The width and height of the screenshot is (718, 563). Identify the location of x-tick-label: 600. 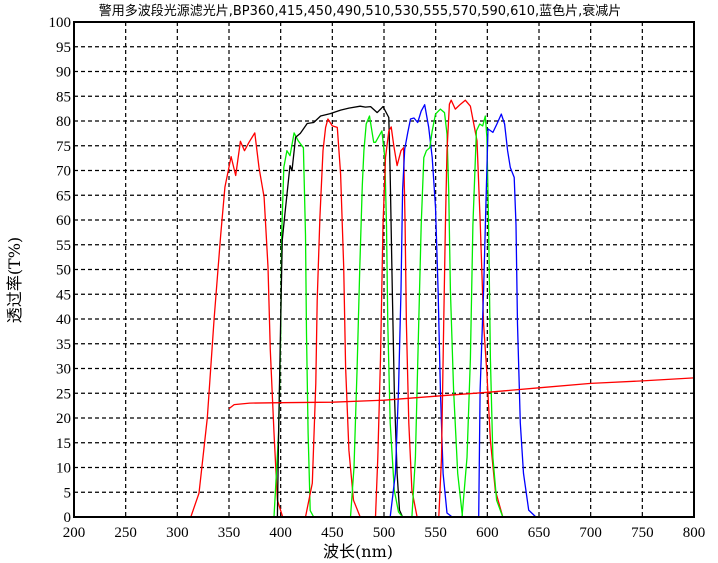
(487, 533).